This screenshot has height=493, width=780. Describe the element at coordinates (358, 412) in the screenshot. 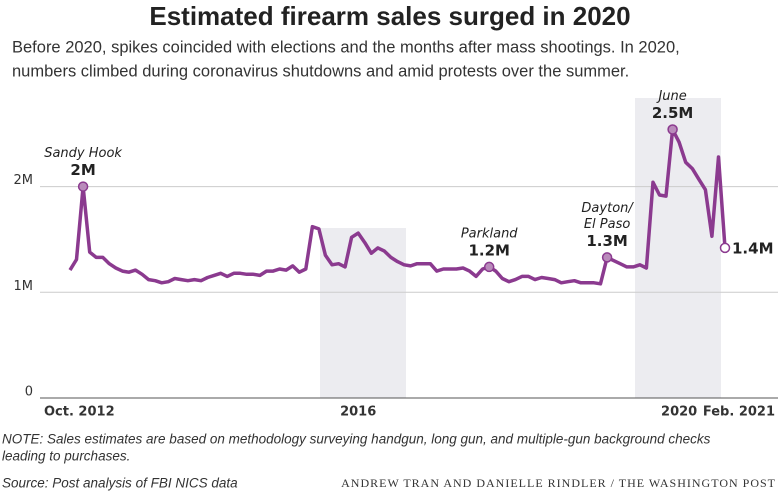

I see `x-tick-label: 2016` at that location.